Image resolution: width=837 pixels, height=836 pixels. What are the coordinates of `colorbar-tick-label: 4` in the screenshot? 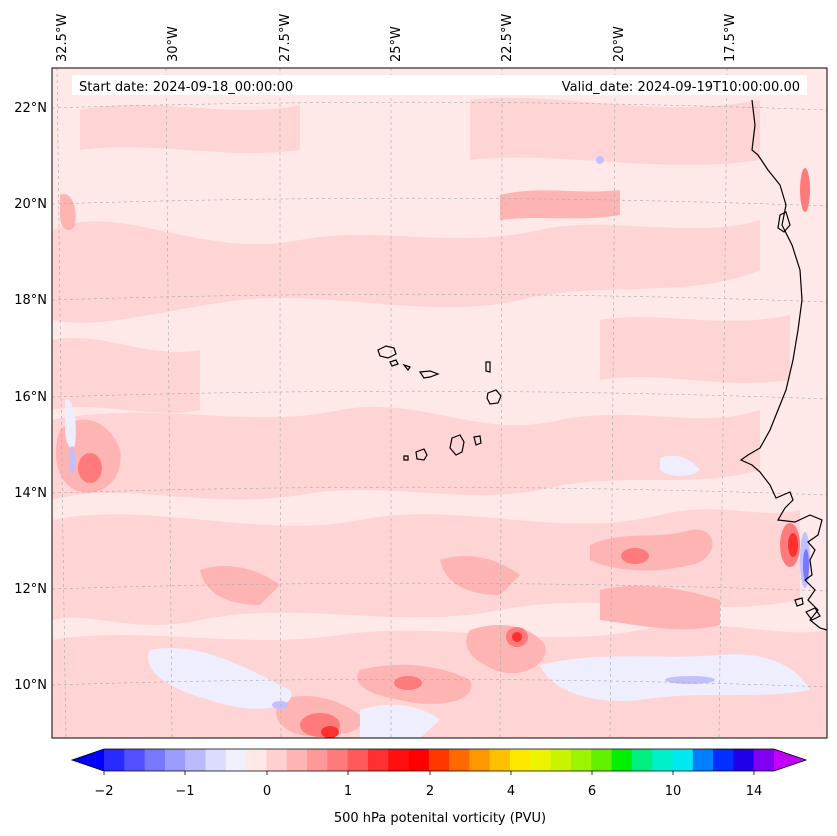 It's located at (511, 791).